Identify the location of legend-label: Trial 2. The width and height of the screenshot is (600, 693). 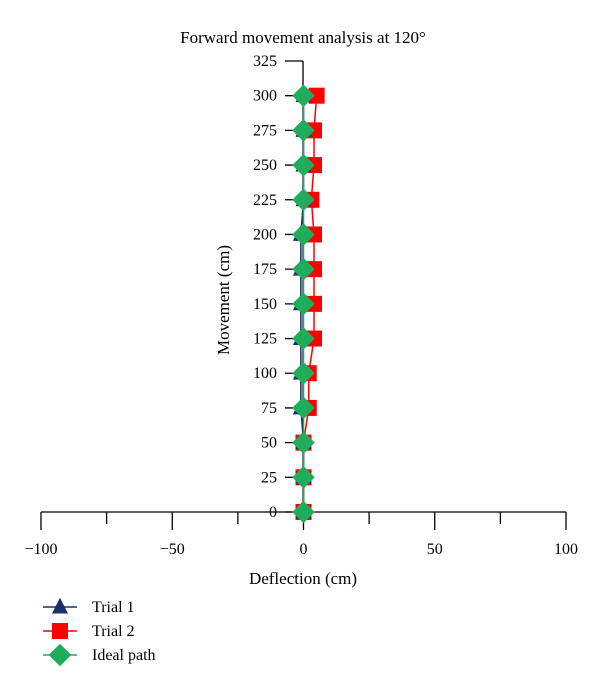
(113, 631).